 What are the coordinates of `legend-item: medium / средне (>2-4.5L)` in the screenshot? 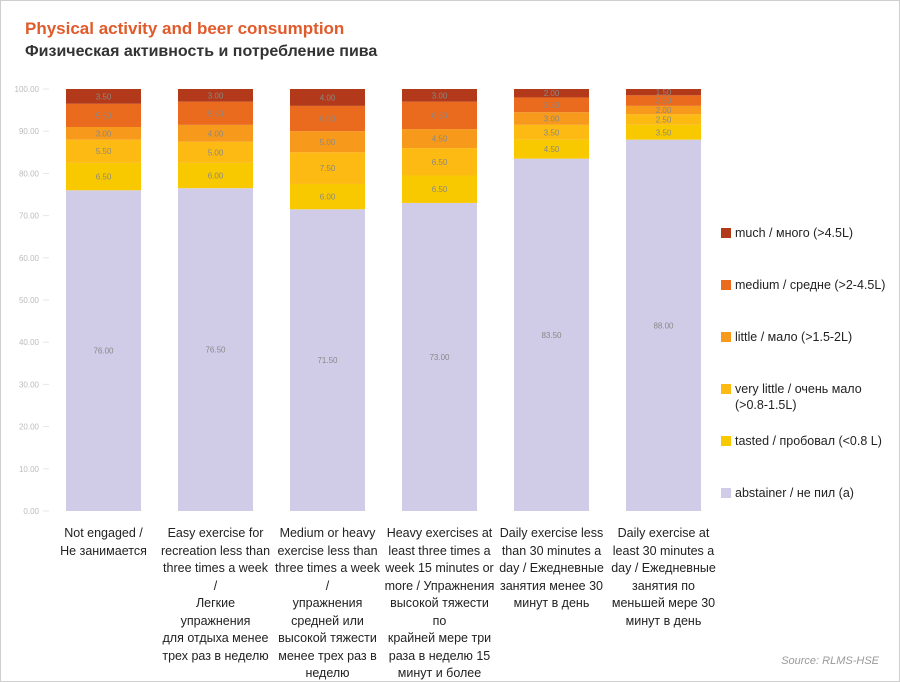 It's located at (806, 285).